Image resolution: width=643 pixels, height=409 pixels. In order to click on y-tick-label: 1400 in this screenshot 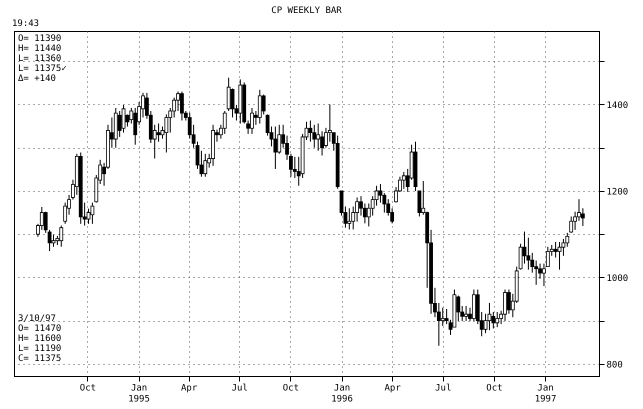, I will do `click(617, 105)`.